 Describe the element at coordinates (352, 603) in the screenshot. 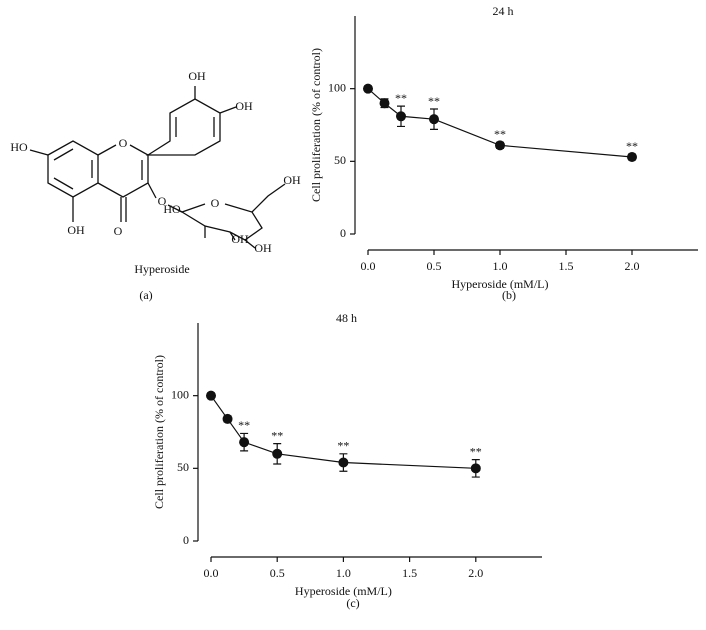

I see `panel-label: (c)` at that location.